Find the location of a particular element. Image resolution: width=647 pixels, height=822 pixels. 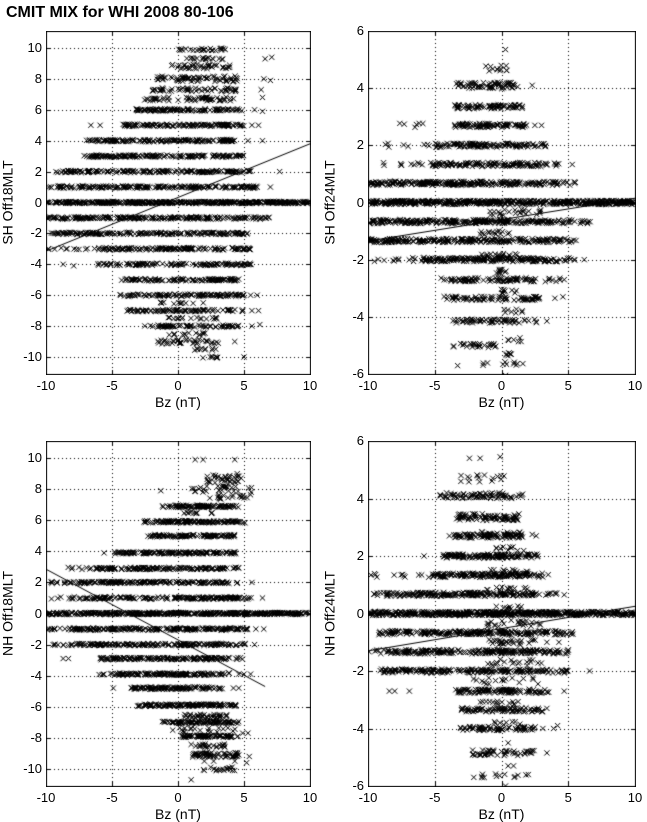

y-axis-label: NH Off18MLT is located at coordinates (8, 613).